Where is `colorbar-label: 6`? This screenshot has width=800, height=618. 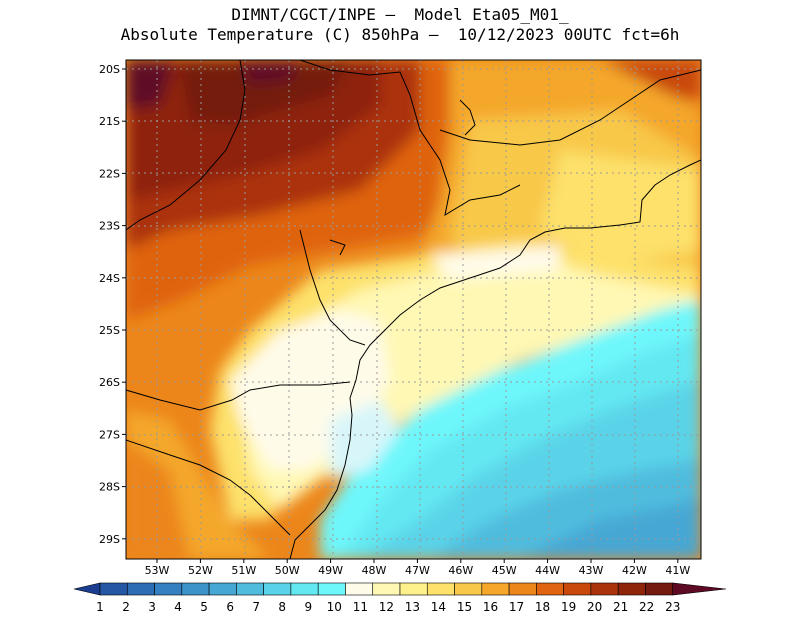
colorbar-label: 6 is located at coordinates (230, 607).